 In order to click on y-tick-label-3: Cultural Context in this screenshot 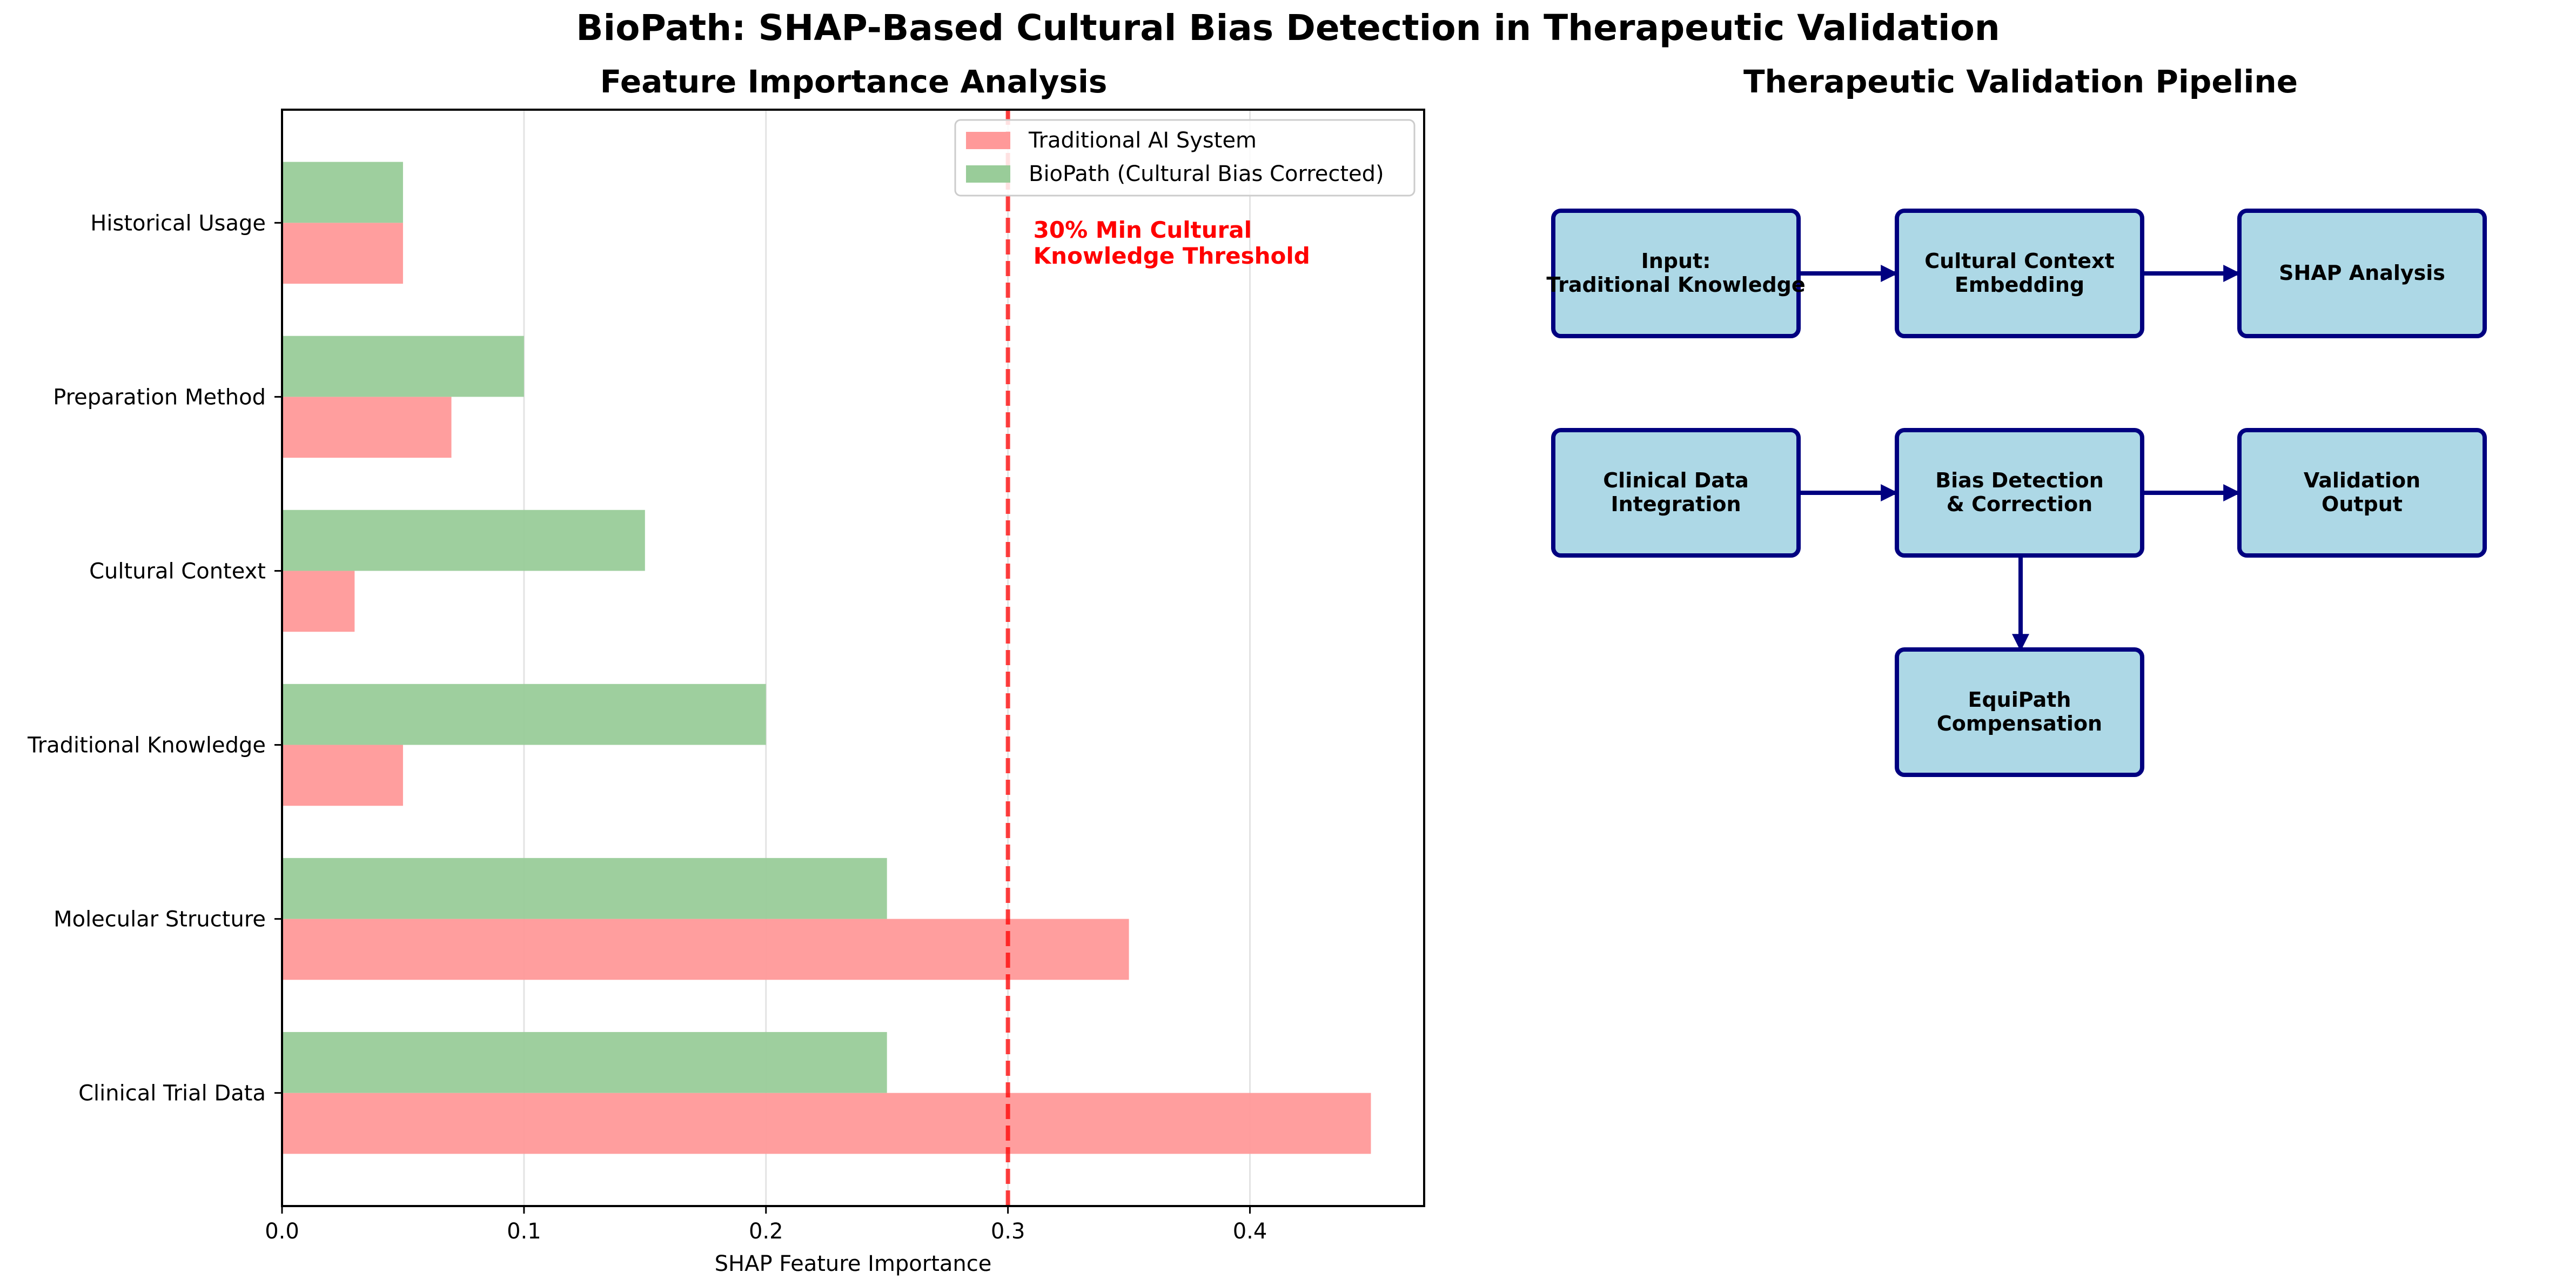, I will do `click(177, 571)`.